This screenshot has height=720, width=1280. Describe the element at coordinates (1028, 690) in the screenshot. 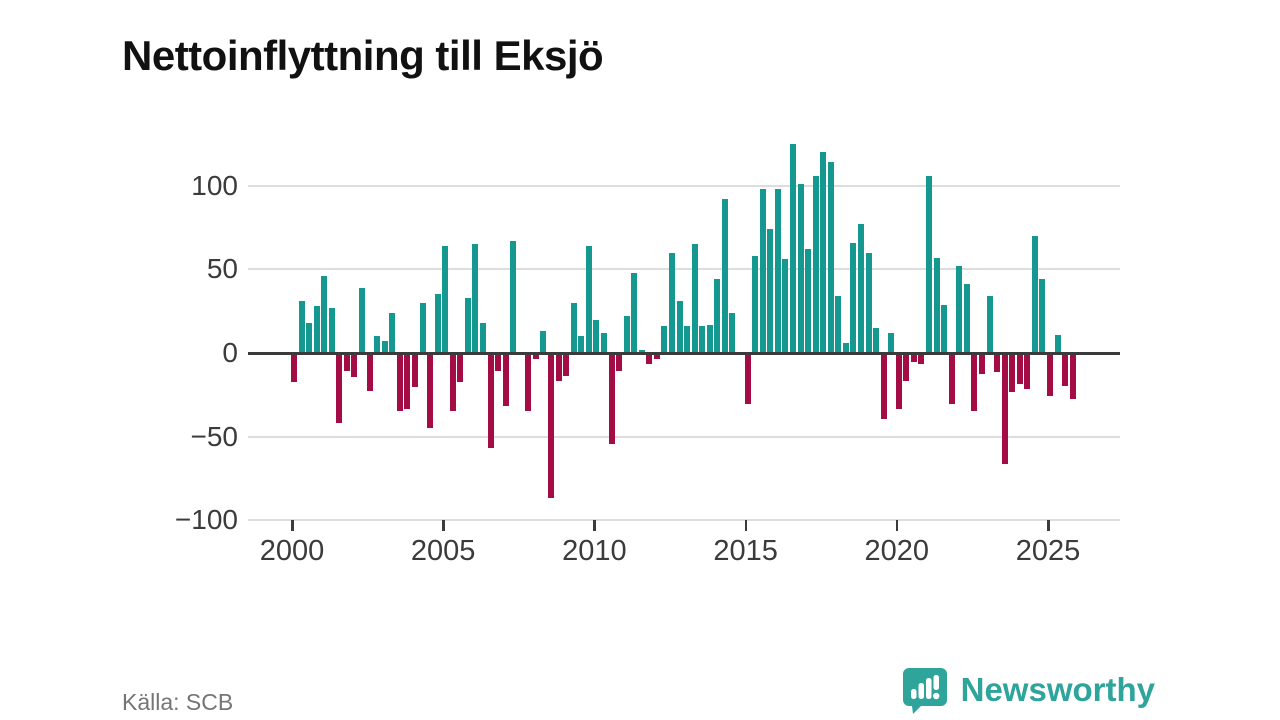

I see `newsworthy-logo: Newsworthy` at that location.